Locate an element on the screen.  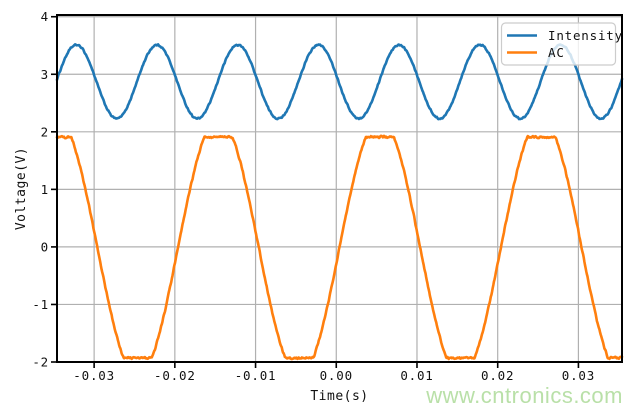
x-tick-label: -0.02 is located at coordinates (175, 375).